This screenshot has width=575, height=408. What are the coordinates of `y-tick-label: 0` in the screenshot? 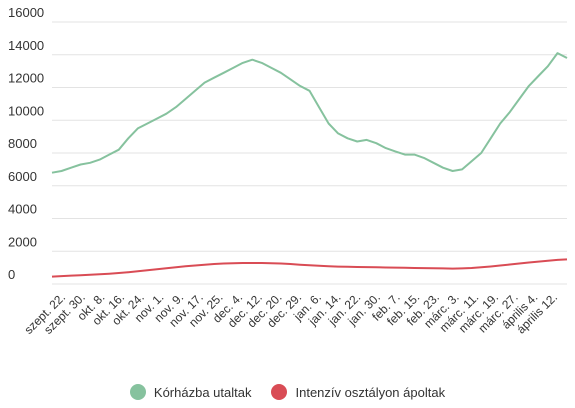 It's located at (11, 274).